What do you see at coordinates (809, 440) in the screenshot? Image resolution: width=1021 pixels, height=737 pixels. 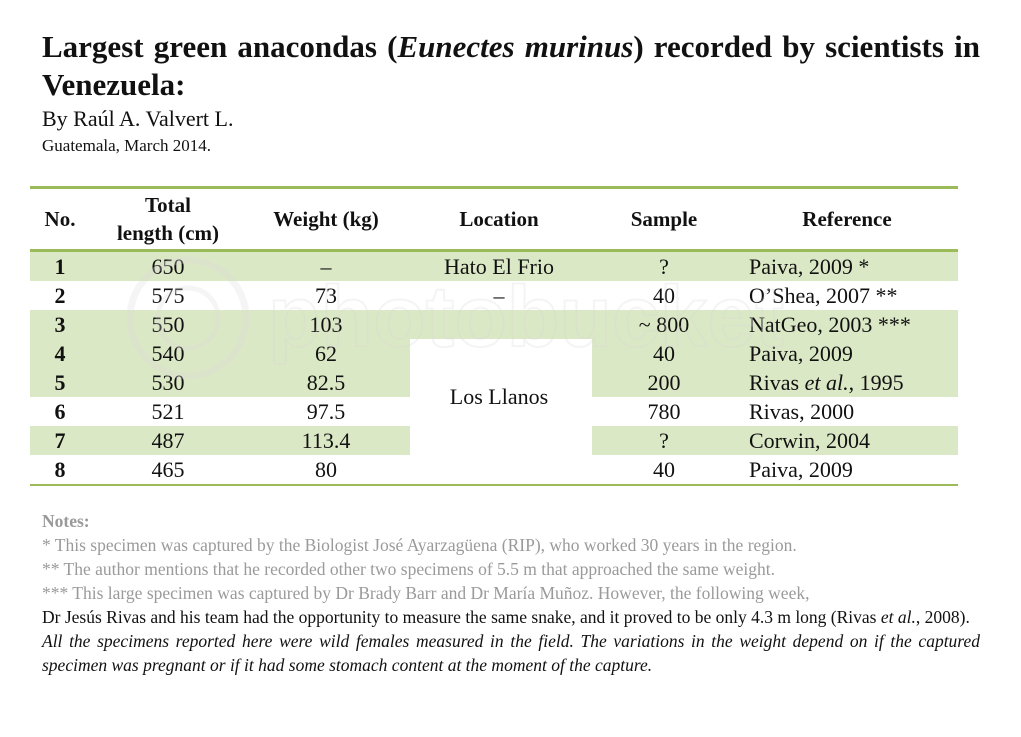 I see `cell-reference: Corwin, 2004` at bounding box center [809, 440].